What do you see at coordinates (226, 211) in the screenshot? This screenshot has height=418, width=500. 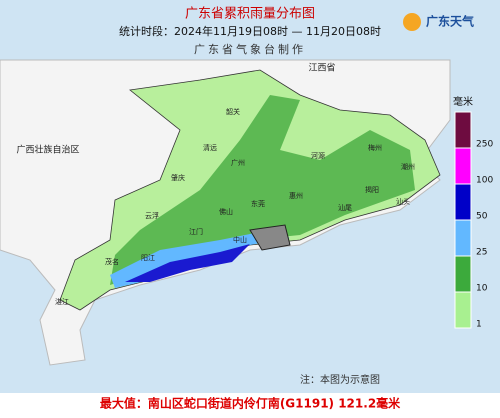 I see `place-label: 佛山` at bounding box center [226, 211].